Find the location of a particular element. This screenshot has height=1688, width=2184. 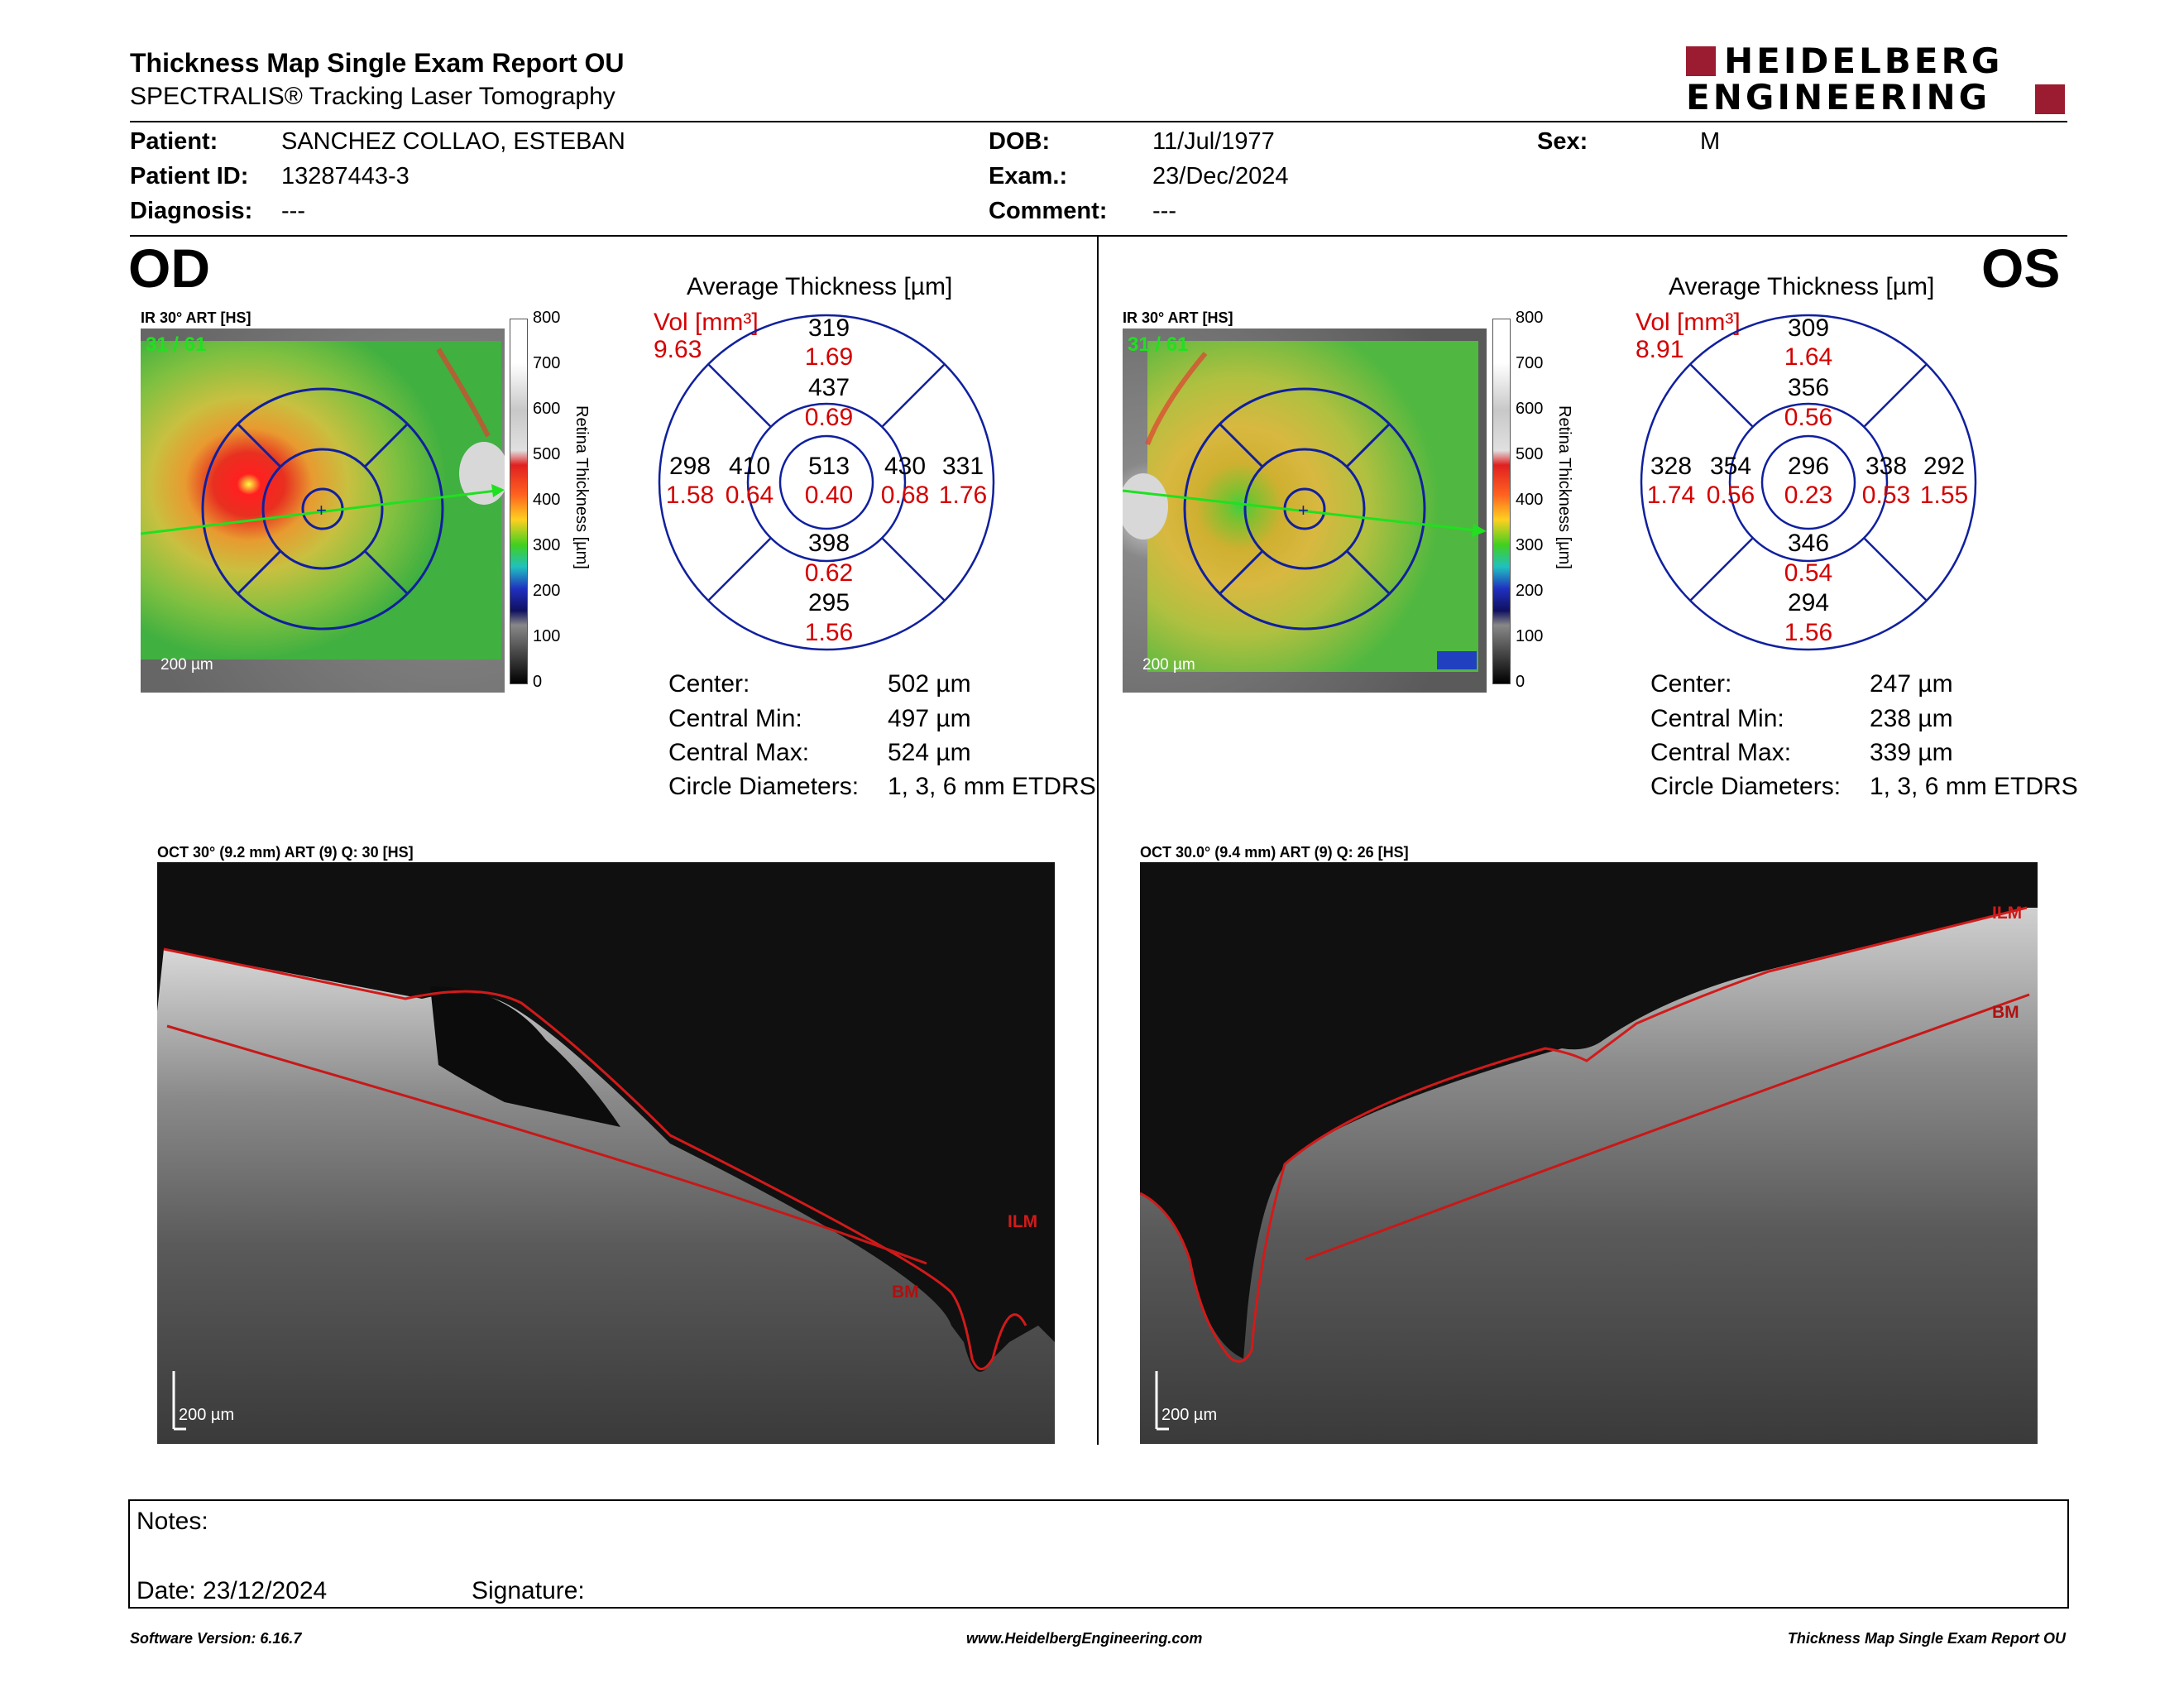

od-oct-scan: 200 µm ILM BM is located at coordinates (606, 1153).